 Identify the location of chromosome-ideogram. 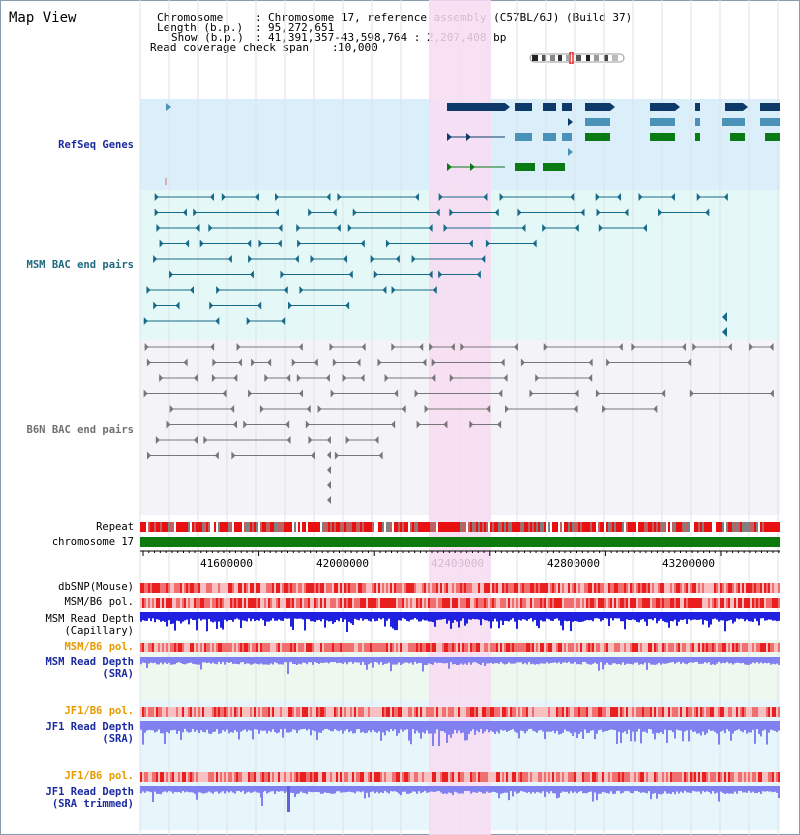
(578, 58).